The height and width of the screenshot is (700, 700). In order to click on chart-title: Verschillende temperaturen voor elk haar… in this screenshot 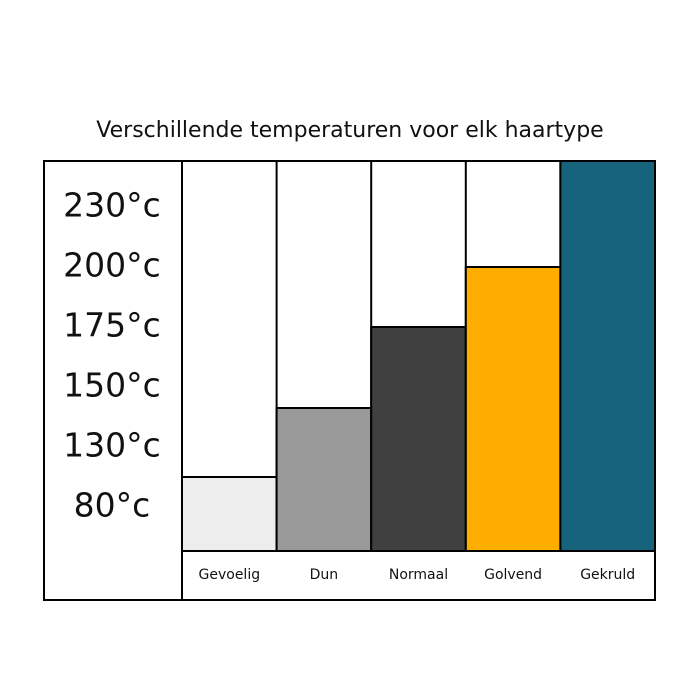, I will do `click(349, 130)`.